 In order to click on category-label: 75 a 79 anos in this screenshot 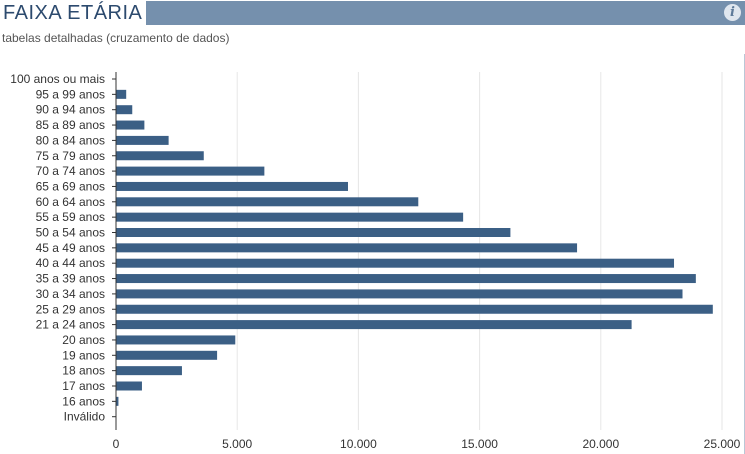, I will do `click(70, 156)`.